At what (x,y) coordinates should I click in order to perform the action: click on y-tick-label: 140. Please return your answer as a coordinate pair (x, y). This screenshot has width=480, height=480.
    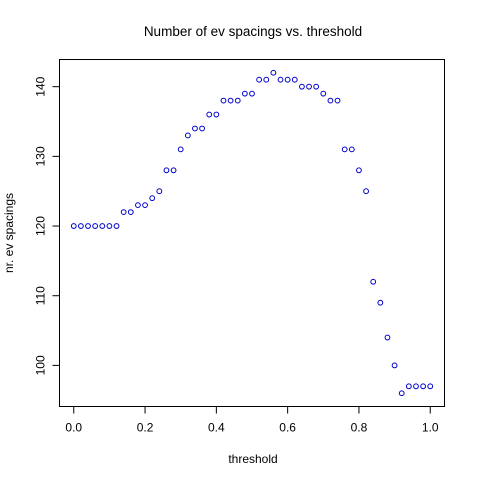
    Looking at the image, I should click on (41, 86).